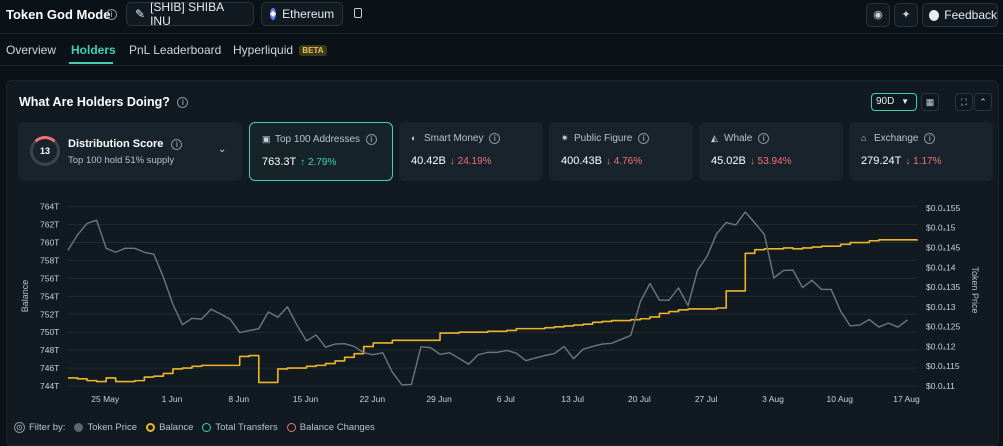  What do you see at coordinates (771, 151) in the screenshot?
I see `card-whale: ◭ Whale i 45.02B ↓ 53.94%` at bounding box center [771, 151].